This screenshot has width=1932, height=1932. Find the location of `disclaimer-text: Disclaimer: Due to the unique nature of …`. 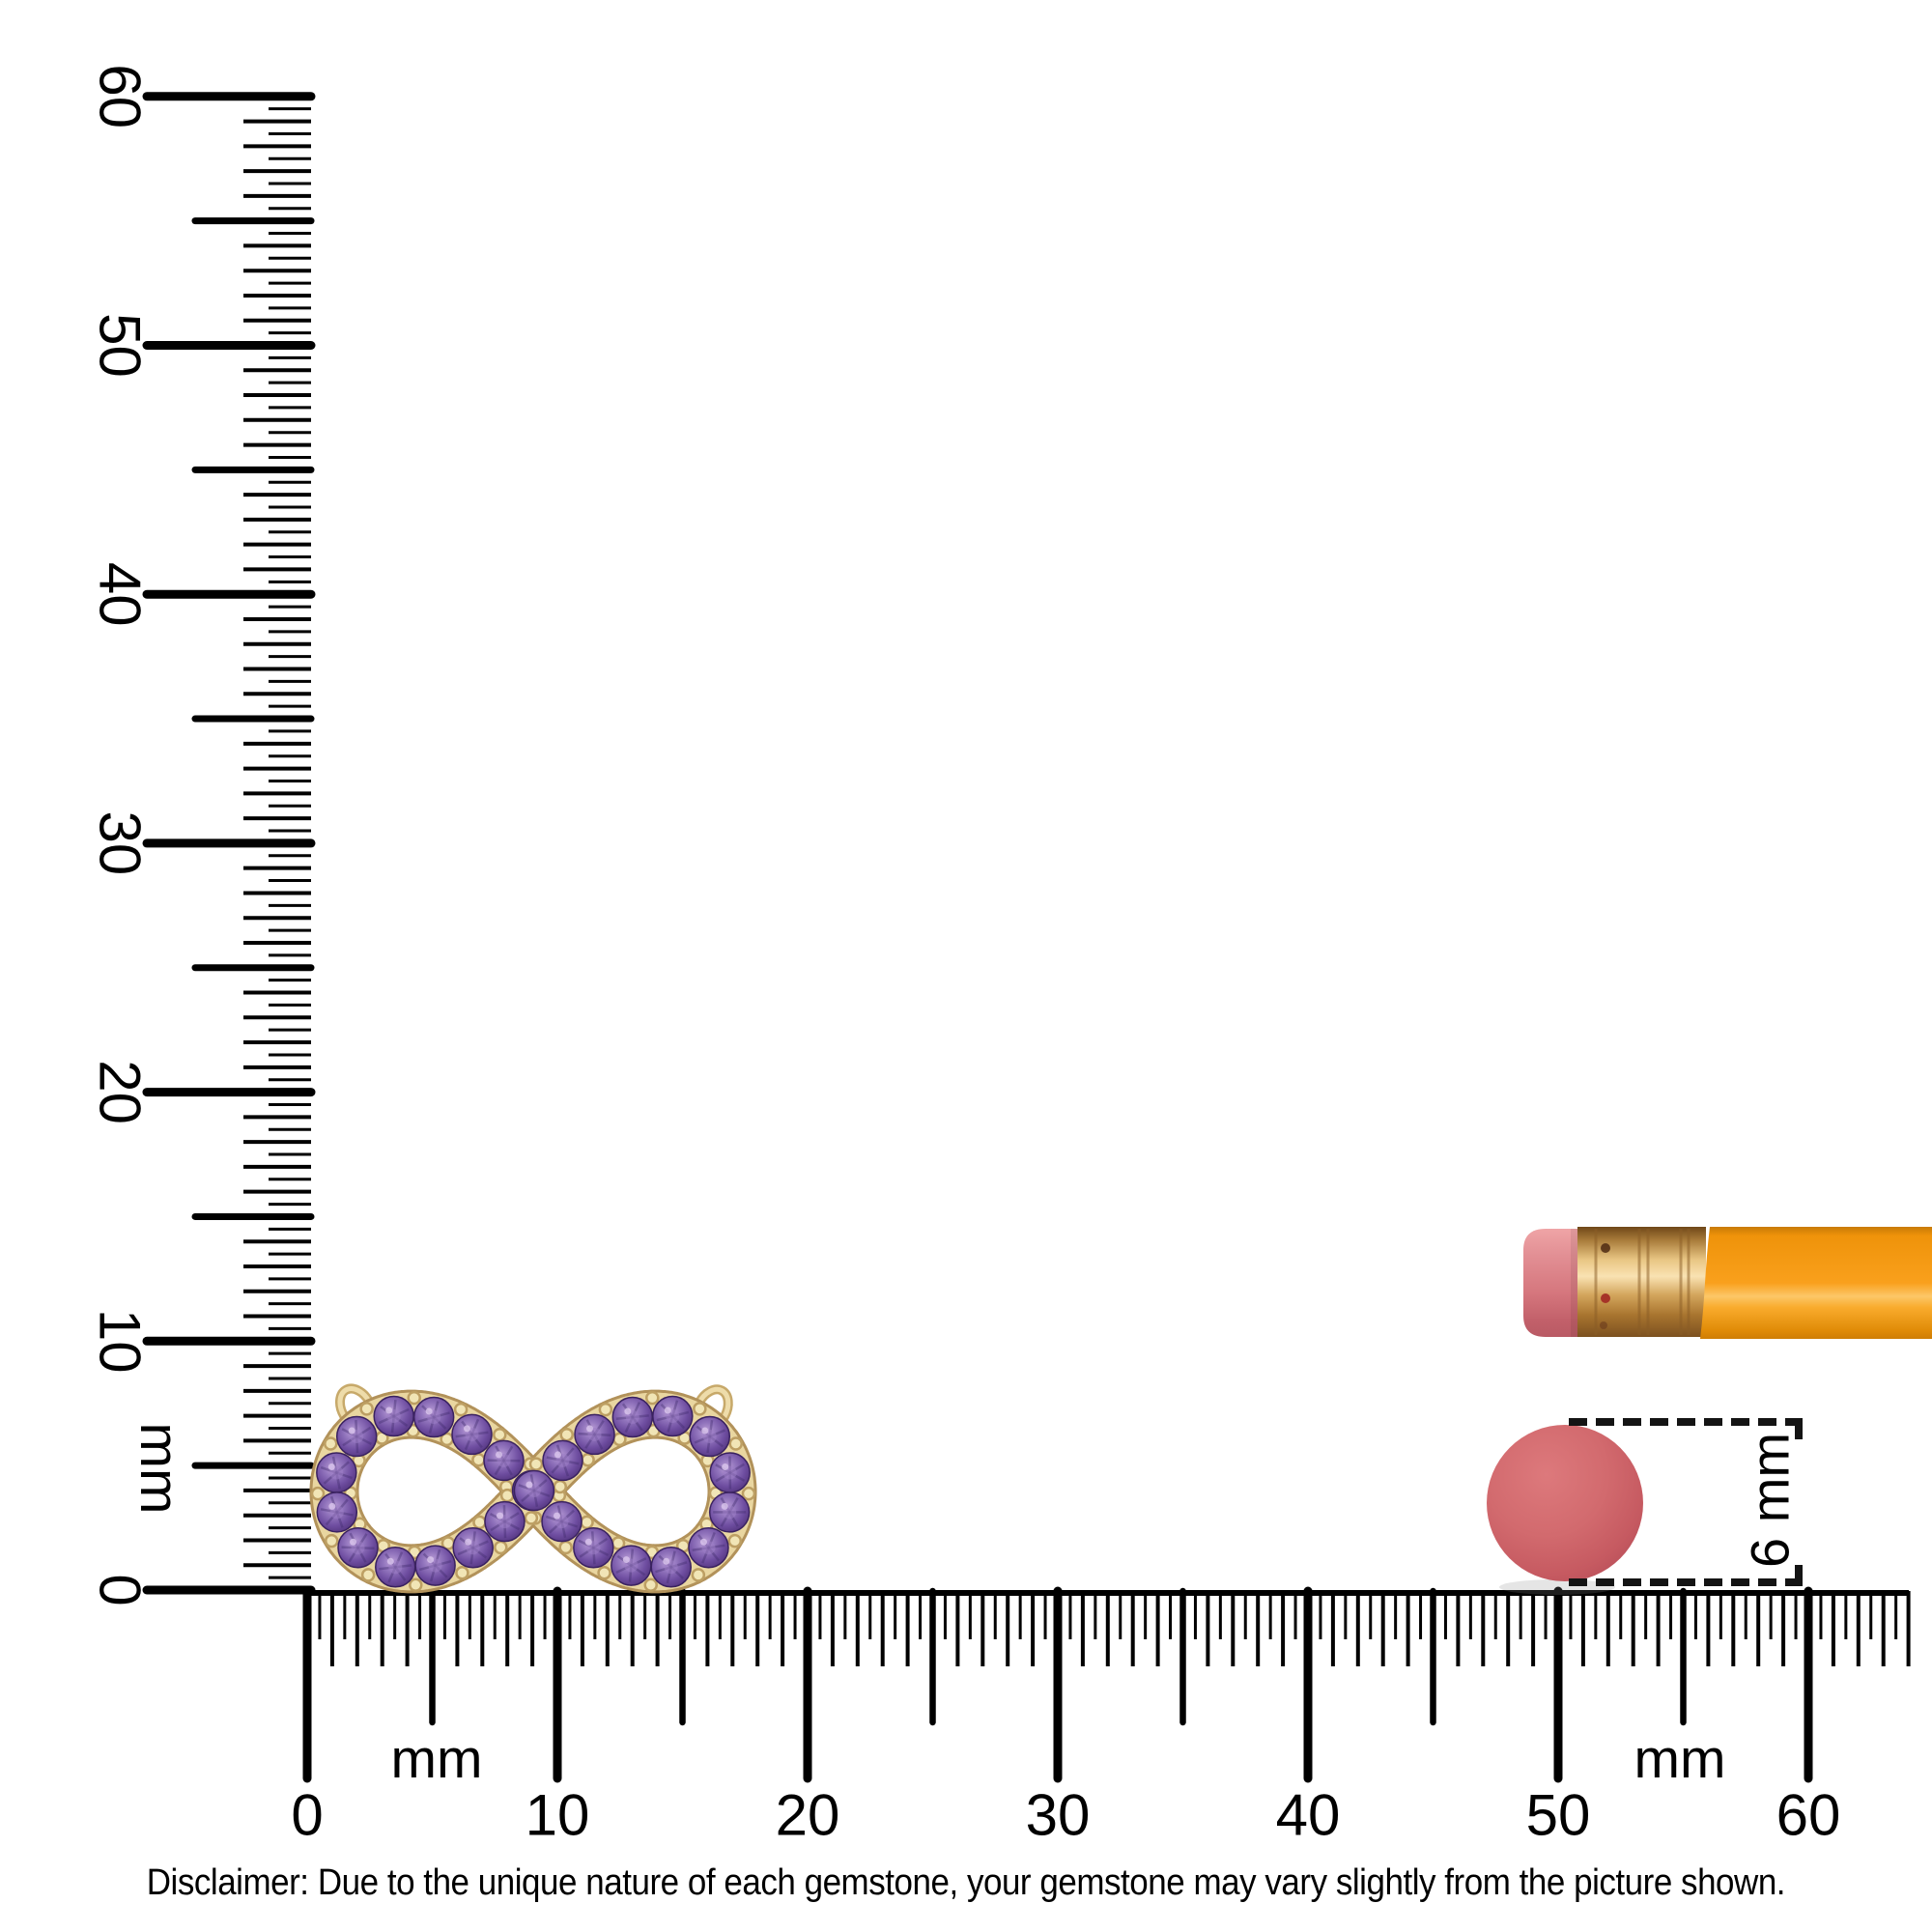

disclaimer-text: Disclaimer: Due to the unique nature of … is located at coordinates (966, 1883).